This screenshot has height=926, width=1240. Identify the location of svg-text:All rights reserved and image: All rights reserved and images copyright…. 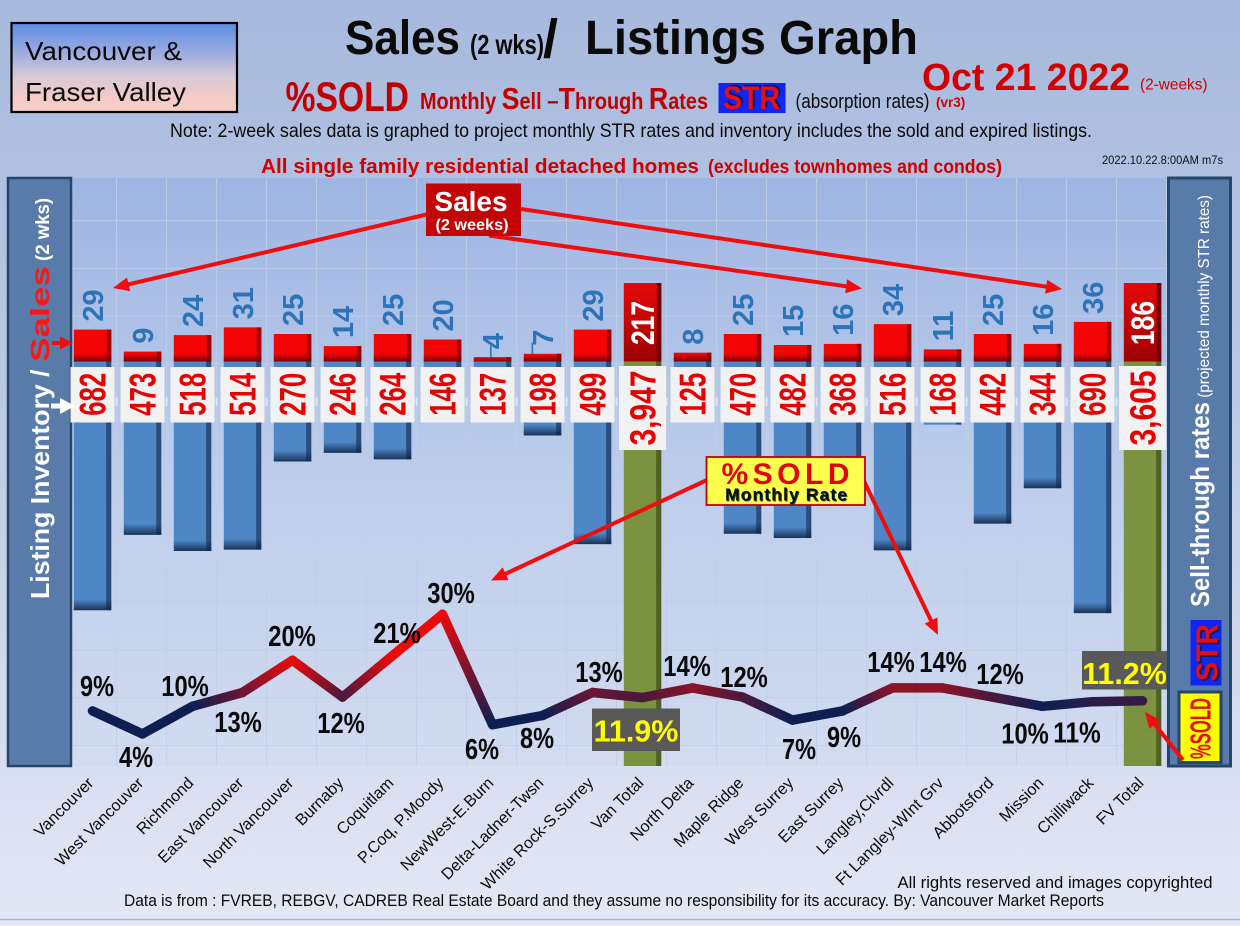
(1055, 883).